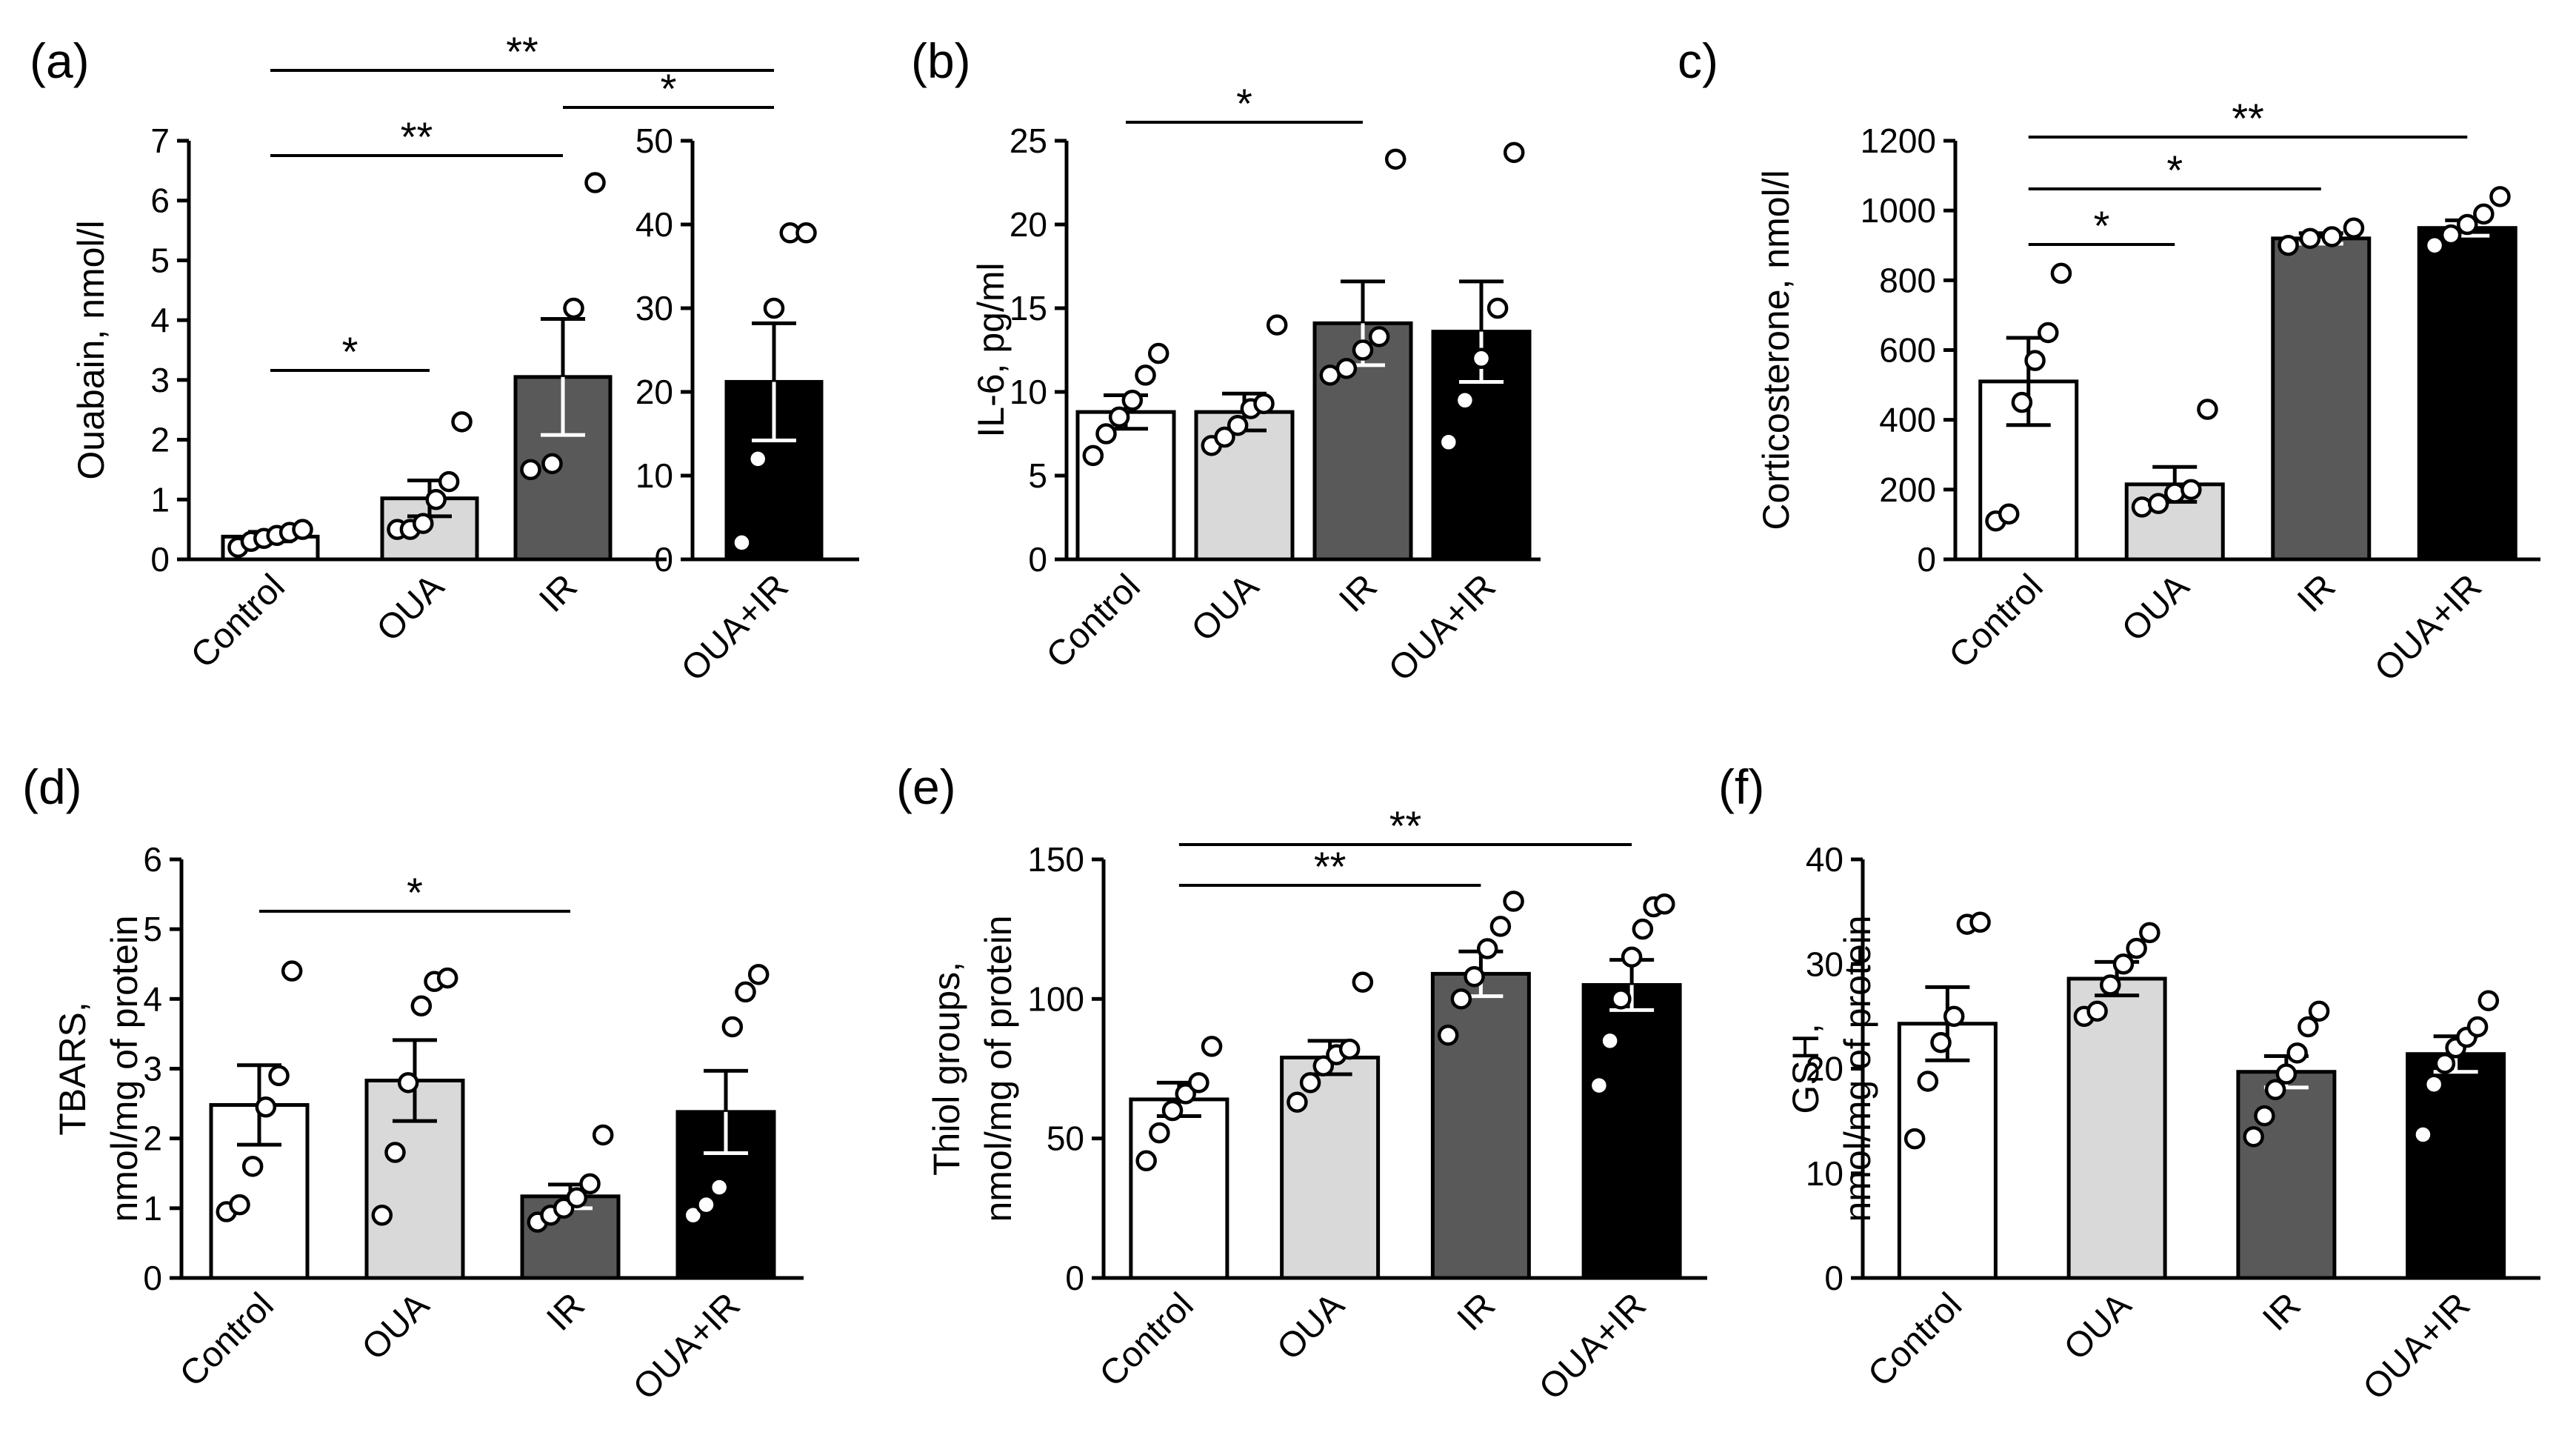 The height and width of the screenshot is (1438, 2576). Describe the element at coordinates (1055, 999) in the screenshot. I see `y-tick-label: 100` at that location.